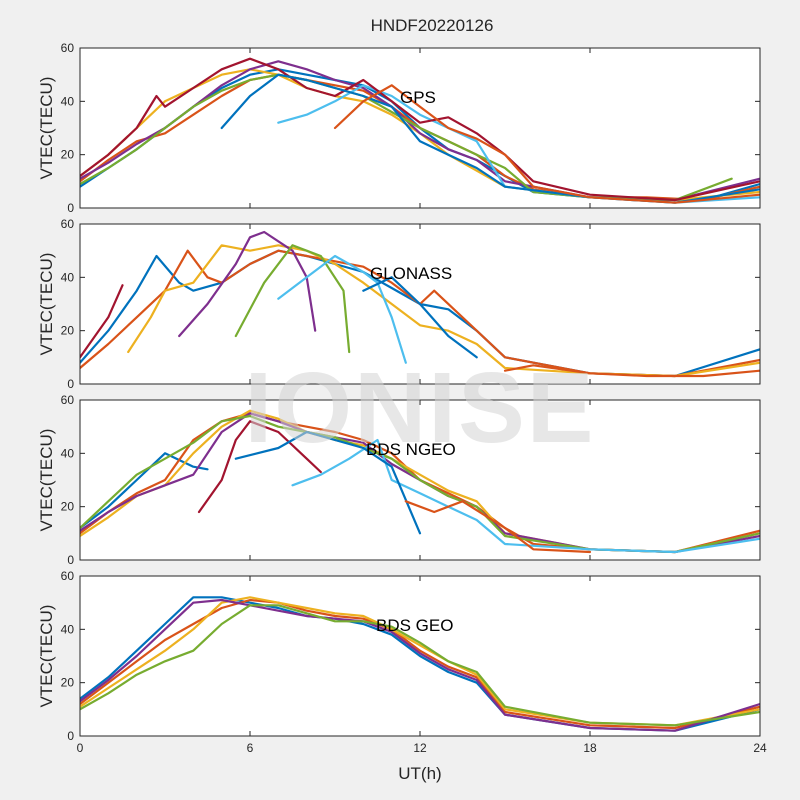  What do you see at coordinates (420, 408) in the screenshot?
I see `watermark: IONISE` at bounding box center [420, 408].